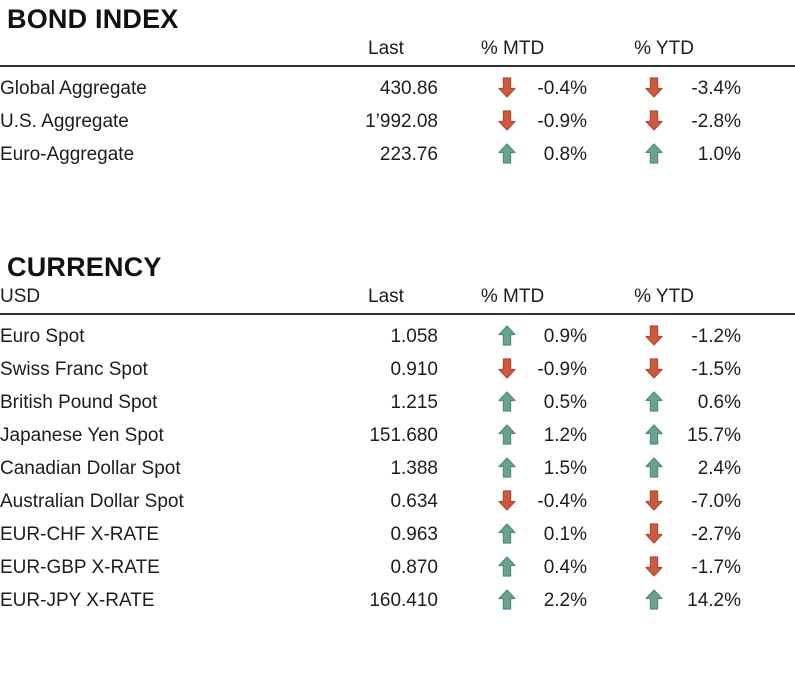  I want to click on ytd-value: -1.7%, so click(716, 567).